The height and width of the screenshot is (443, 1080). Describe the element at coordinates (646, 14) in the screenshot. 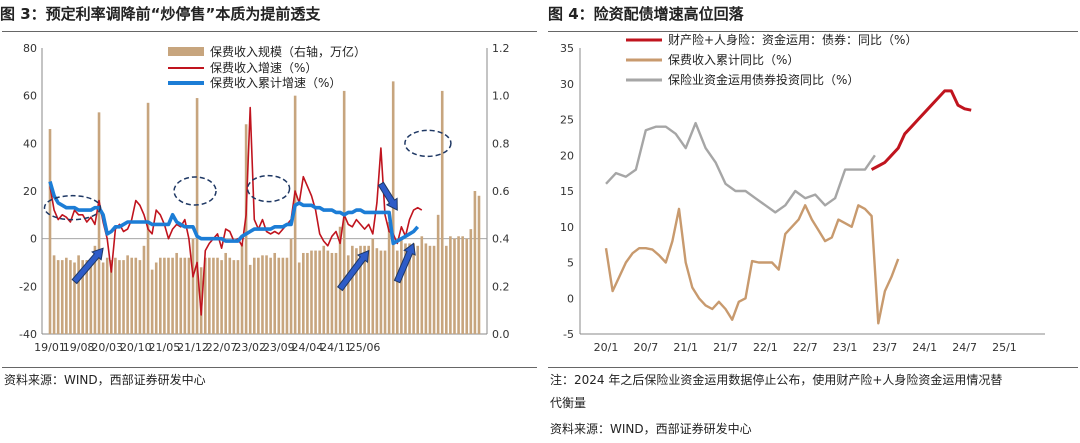

I see `right-figure-title: 图 4：险资配债增速高位回落` at that location.